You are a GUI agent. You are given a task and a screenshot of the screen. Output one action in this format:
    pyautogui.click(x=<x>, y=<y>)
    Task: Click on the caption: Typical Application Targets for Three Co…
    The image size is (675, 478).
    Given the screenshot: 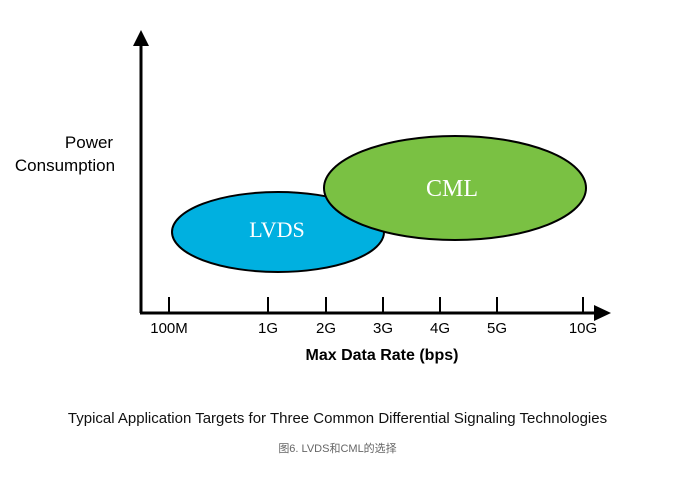 What is the action you would take?
    pyautogui.click(x=337, y=418)
    